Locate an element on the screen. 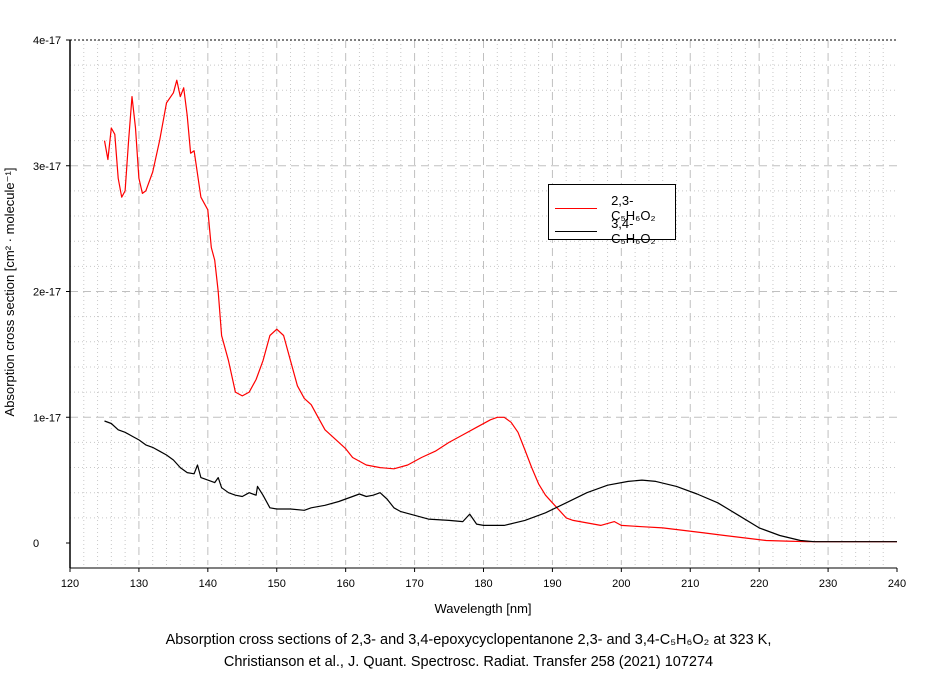  x-tick-label: 180 is located at coordinates (483, 584).